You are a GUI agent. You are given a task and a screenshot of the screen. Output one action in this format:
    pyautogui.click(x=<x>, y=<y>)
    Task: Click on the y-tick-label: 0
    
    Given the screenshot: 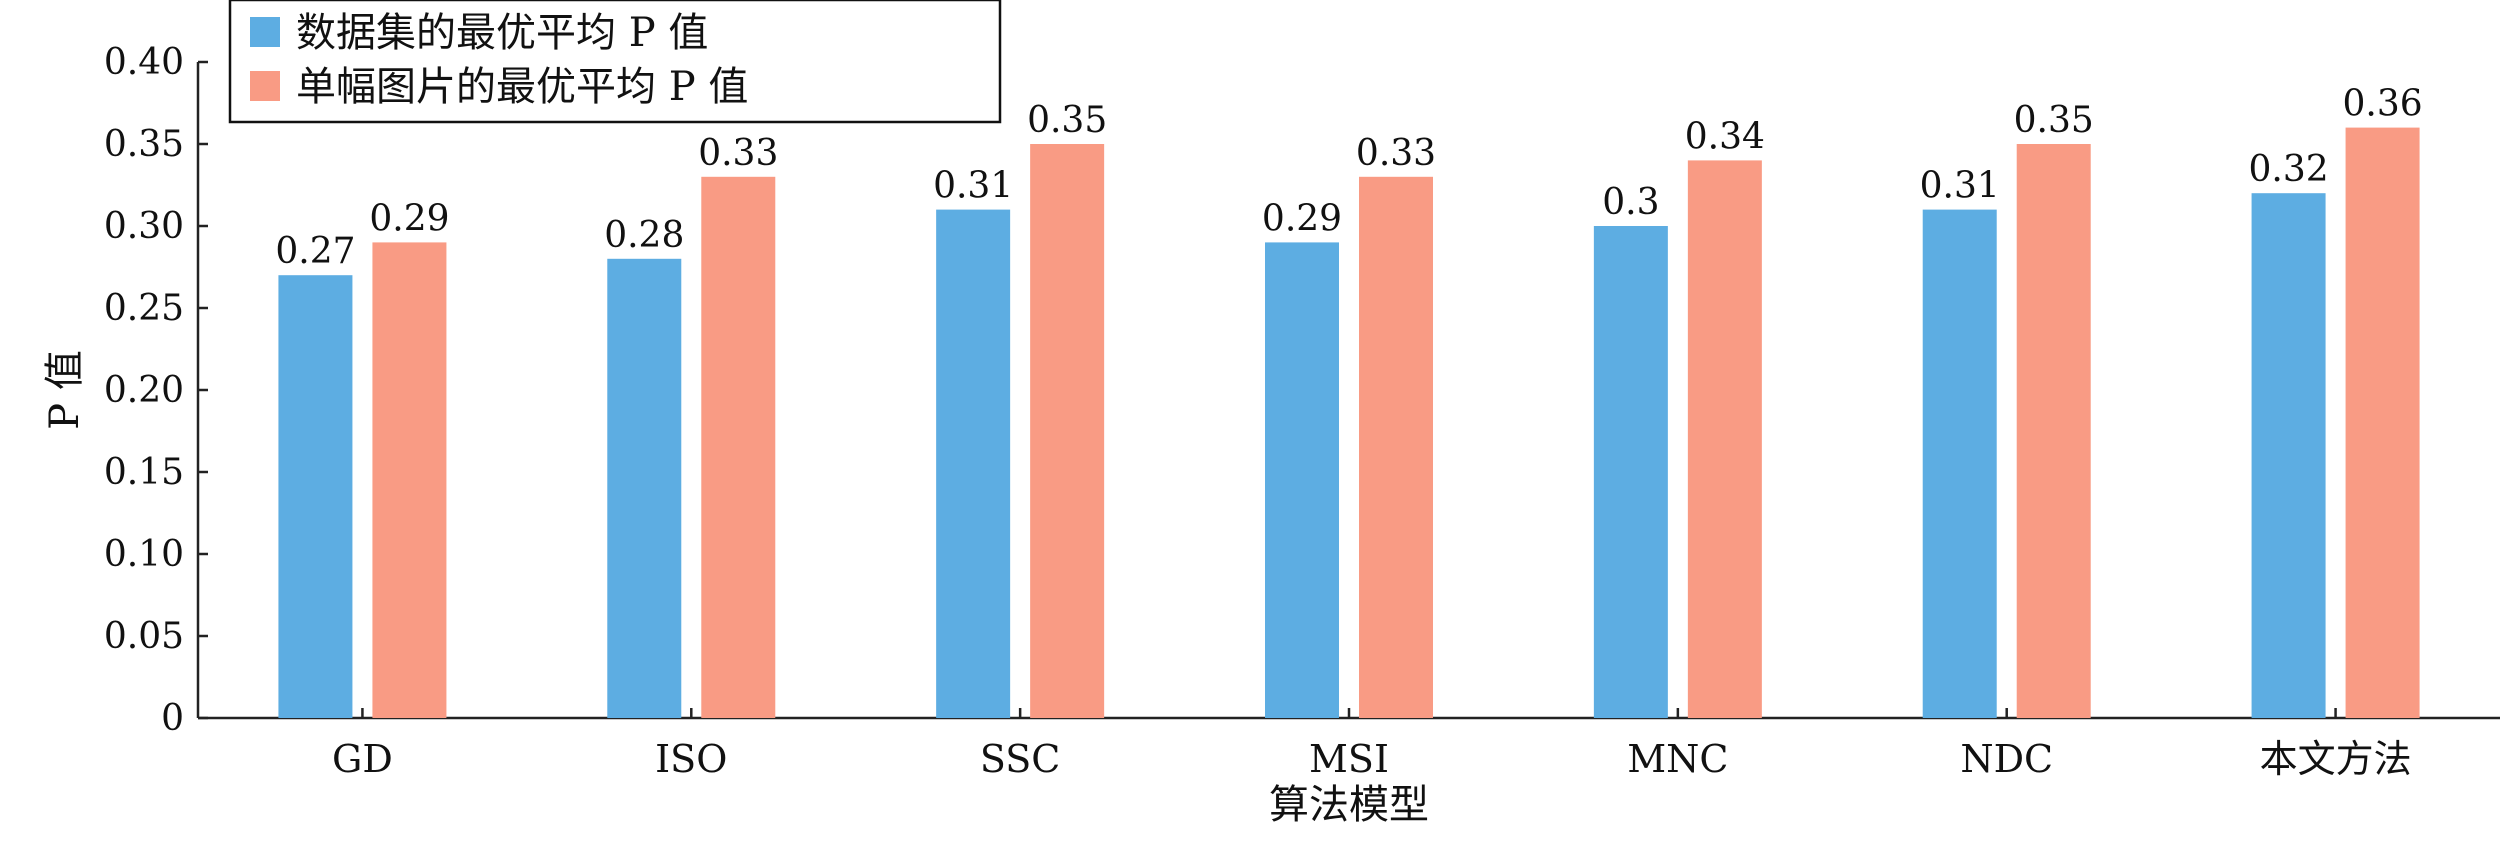 What is the action you would take?
    pyautogui.click(x=172, y=718)
    